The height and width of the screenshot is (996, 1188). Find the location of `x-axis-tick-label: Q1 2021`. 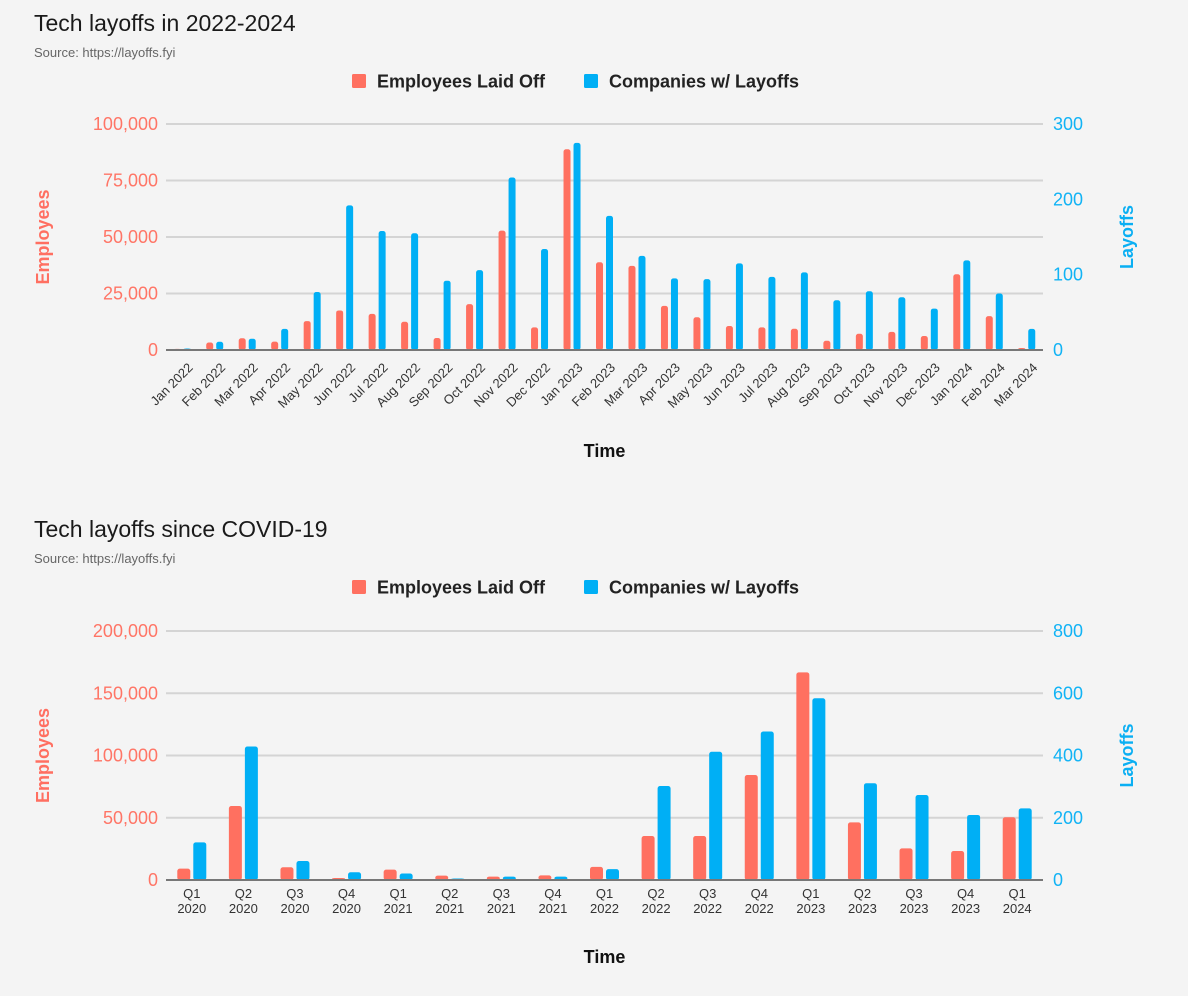

x-axis-tick-label: Q1 2021 is located at coordinates (398, 901).